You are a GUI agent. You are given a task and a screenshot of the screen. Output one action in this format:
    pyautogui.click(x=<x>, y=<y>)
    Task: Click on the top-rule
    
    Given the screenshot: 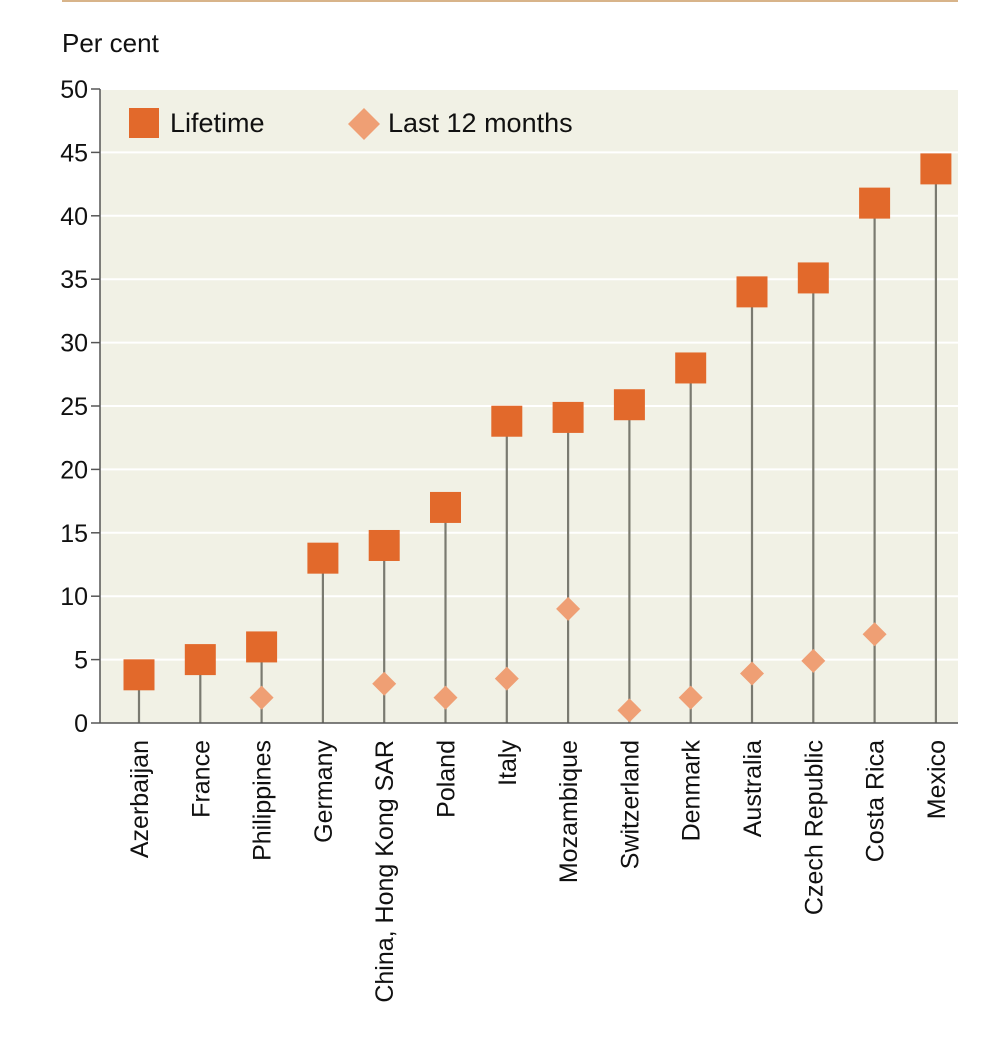 What is the action you would take?
    pyautogui.click(x=510, y=1)
    